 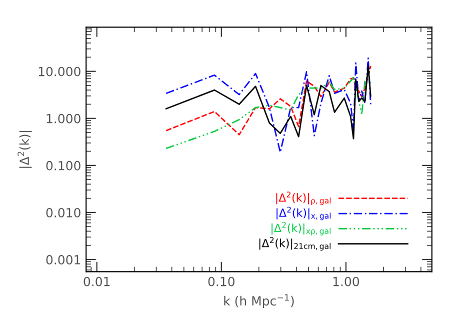 I want to click on text: |Δ$^{2}$(k)|$_{21cm,gal}$, so click(x=294, y=244).